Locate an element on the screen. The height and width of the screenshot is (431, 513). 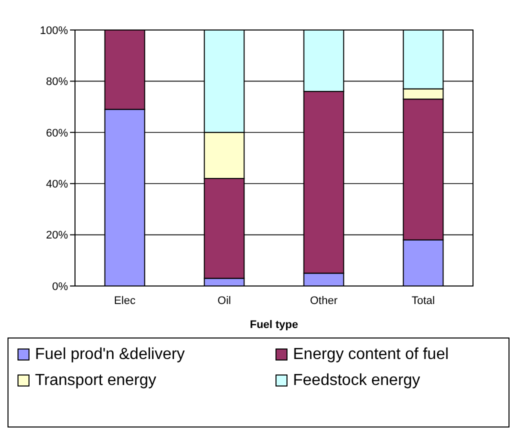
x-tick-label: Total is located at coordinates (423, 301).